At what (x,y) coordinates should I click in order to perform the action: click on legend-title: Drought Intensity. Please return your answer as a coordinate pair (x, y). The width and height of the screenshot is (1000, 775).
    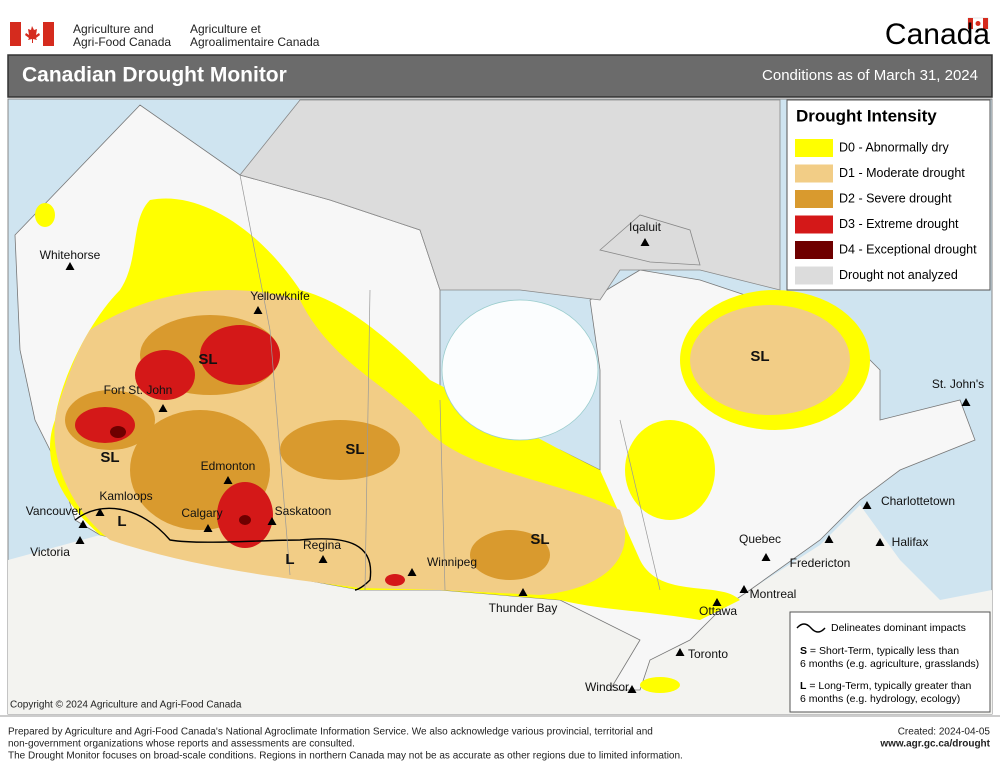
    Looking at the image, I should click on (866, 115).